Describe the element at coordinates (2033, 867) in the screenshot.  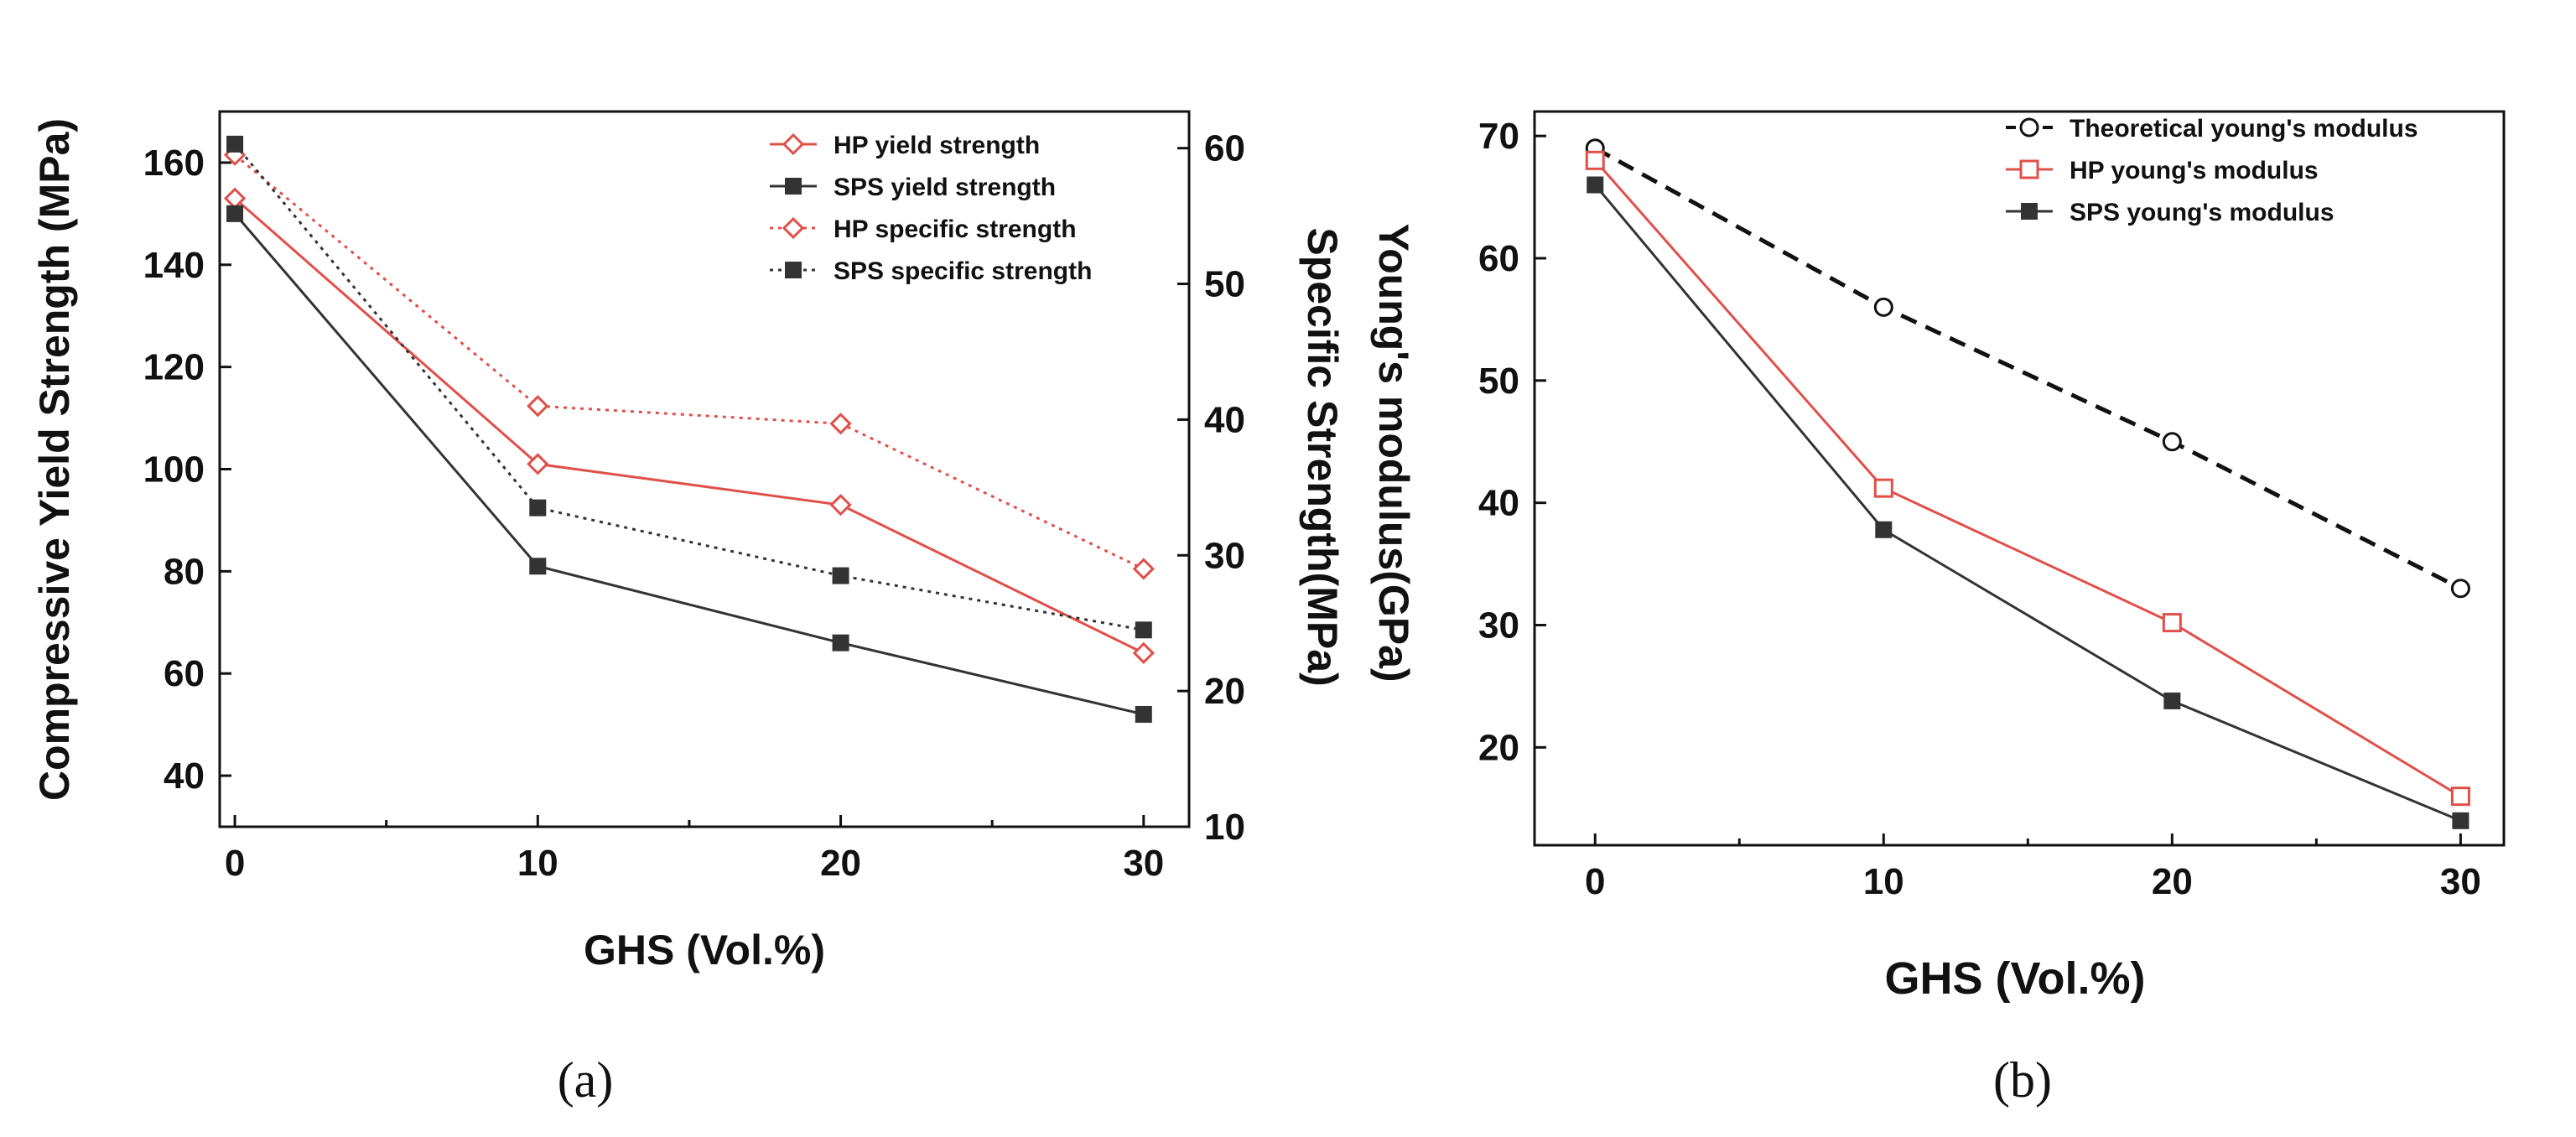
I see `x-axis-ticks-b: 0 10 20 30` at that location.